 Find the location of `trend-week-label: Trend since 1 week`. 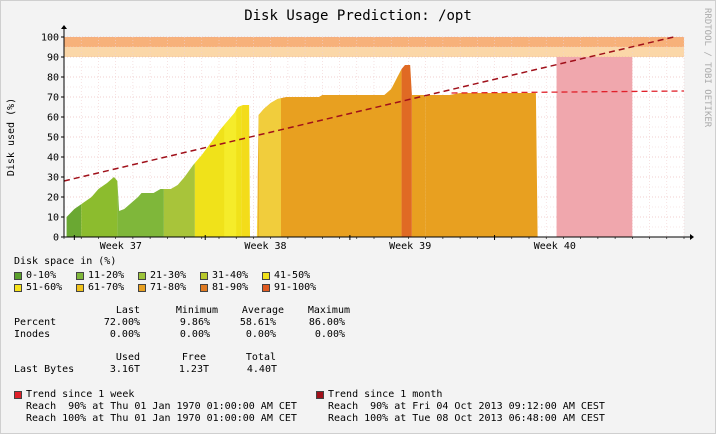

trend-week-label: Trend since 1 week is located at coordinates (80, 394).